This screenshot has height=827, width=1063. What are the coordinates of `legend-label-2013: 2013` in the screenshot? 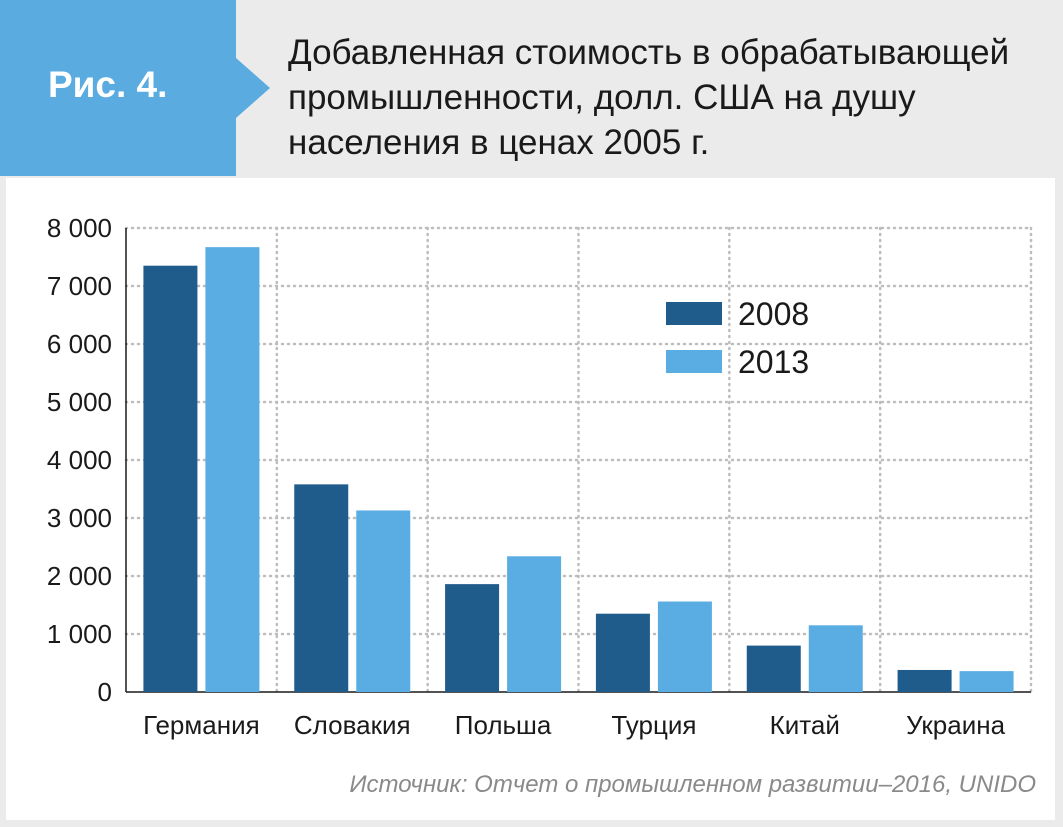 It's located at (773, 362).